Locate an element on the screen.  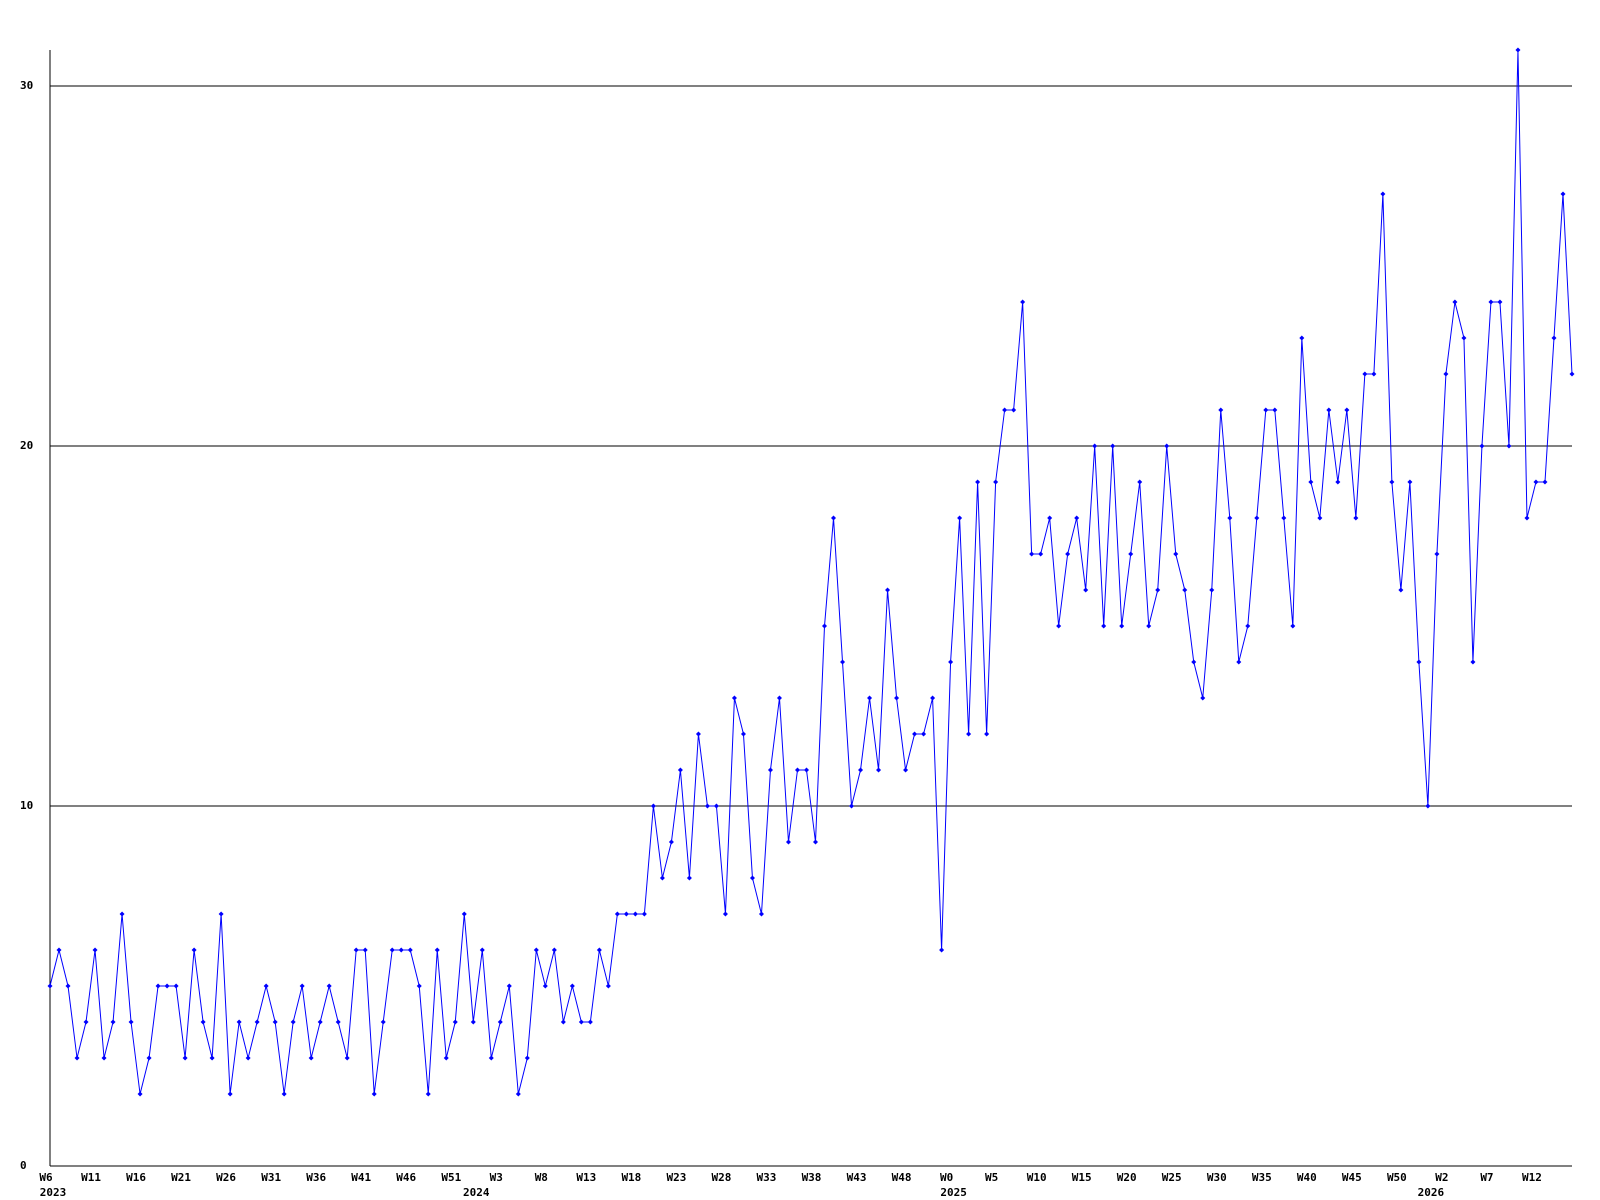
x-tick-label: W38 is located at coordinates (812, 1177).